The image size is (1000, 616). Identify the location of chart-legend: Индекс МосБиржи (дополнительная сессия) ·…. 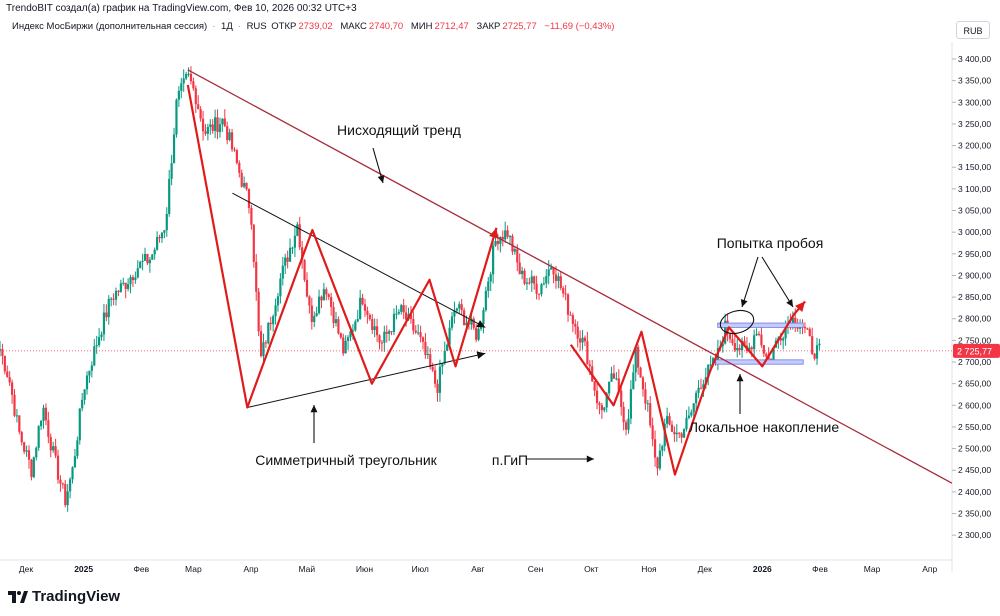
(313, 26).